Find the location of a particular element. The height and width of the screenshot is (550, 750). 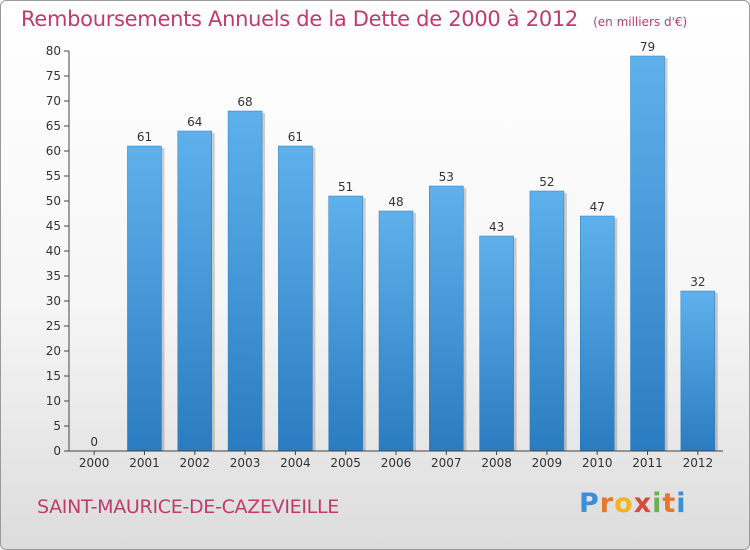

x-tick-label: 2011 is located at coordinates (647, 463).